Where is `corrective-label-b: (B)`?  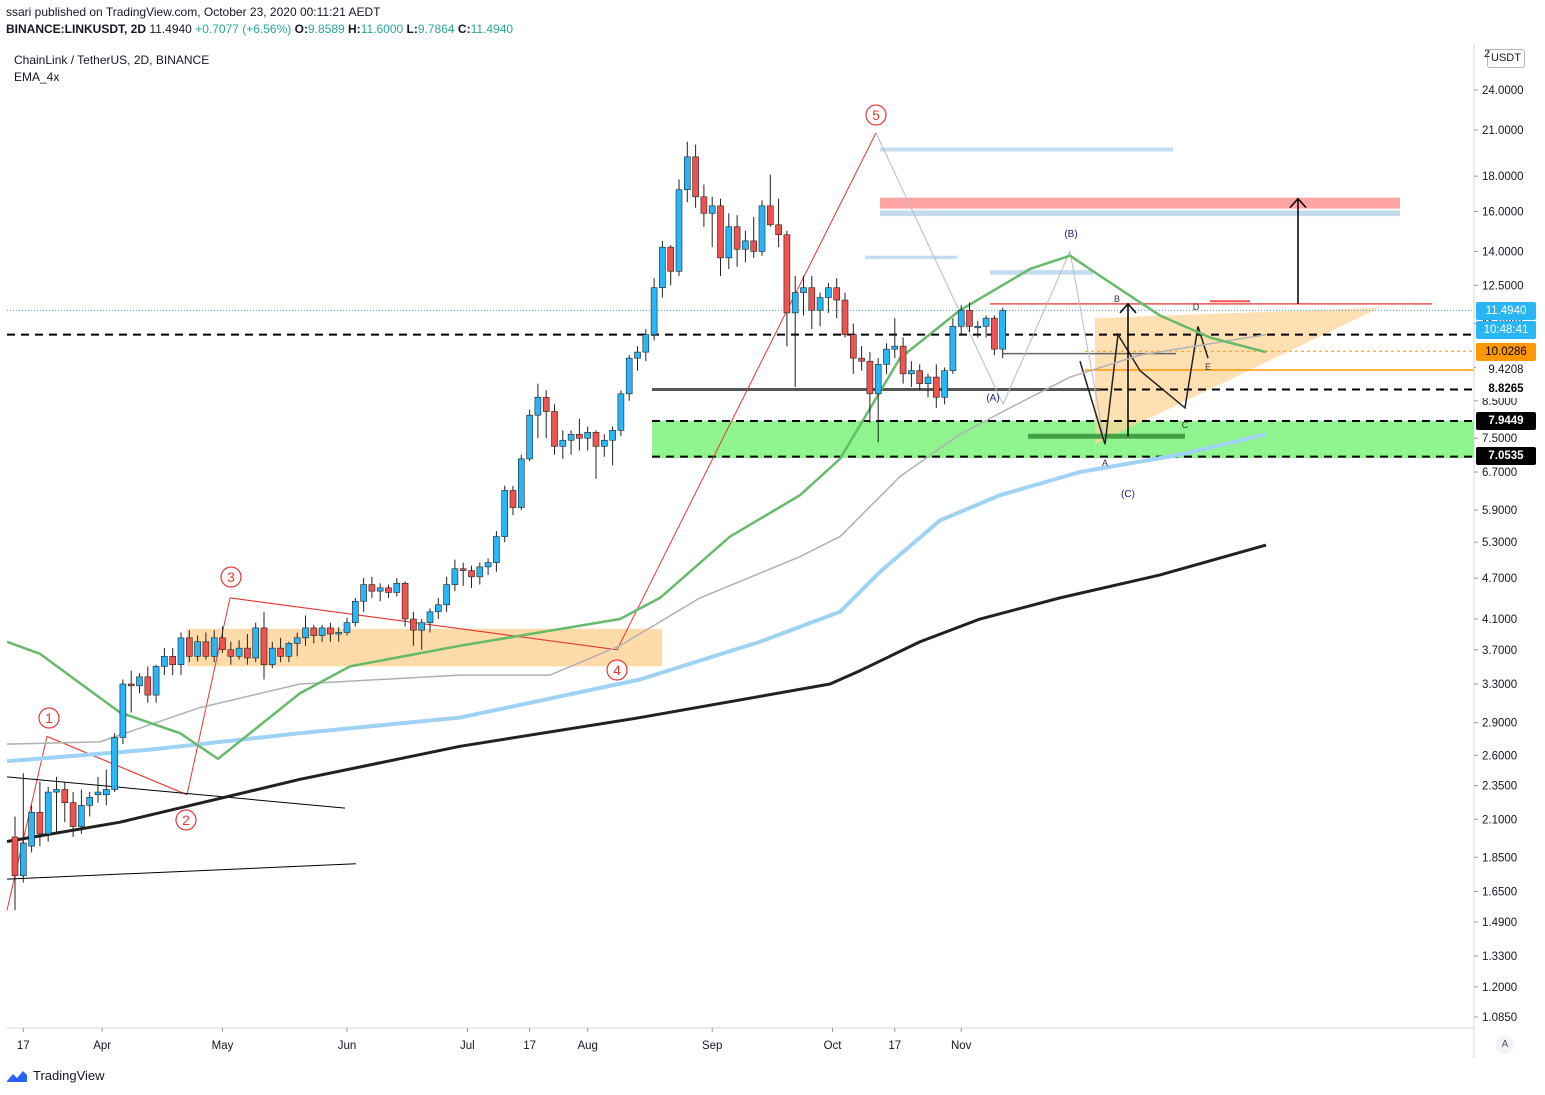 corrective-label-b: (B) is located at coordinates (1070, 234).